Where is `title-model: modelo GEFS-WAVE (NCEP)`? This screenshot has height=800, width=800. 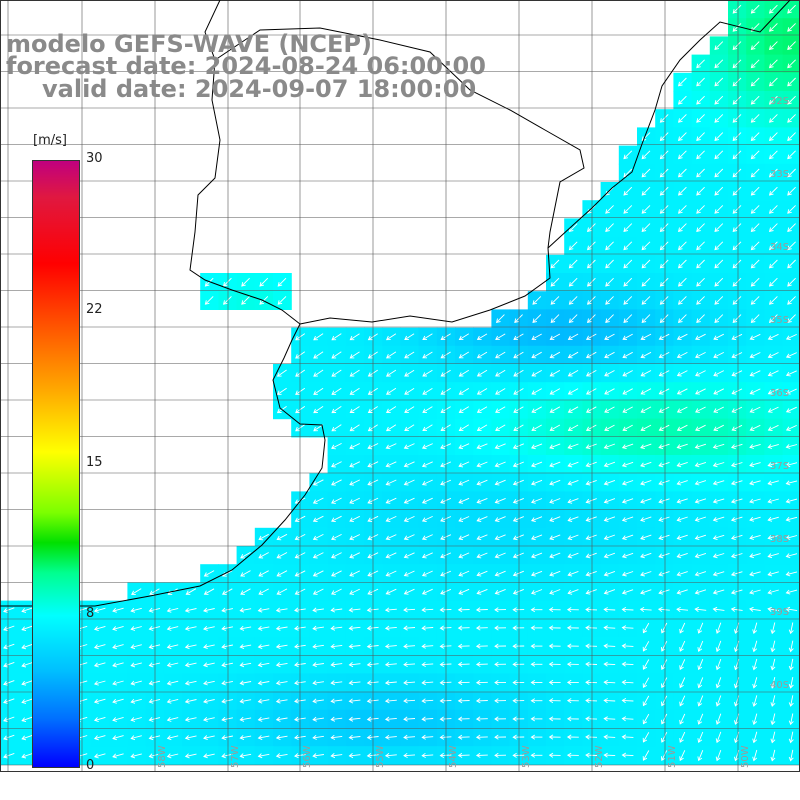
title-model: modelo GEFS-WAVE (NCEP) is located at coordinates (189, 44).